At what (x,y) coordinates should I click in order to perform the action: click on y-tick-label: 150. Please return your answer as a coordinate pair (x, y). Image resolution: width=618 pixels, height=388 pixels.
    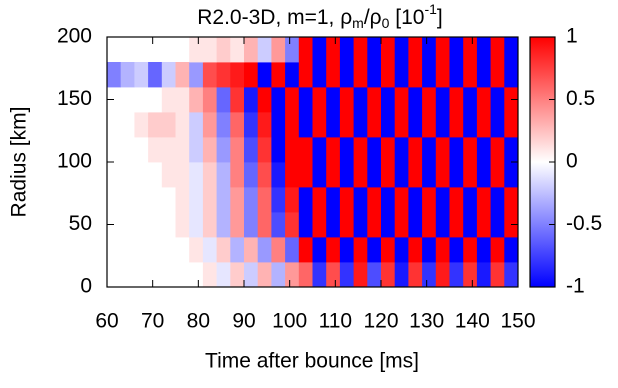
    Looking at the image, I should click on (74, 98).